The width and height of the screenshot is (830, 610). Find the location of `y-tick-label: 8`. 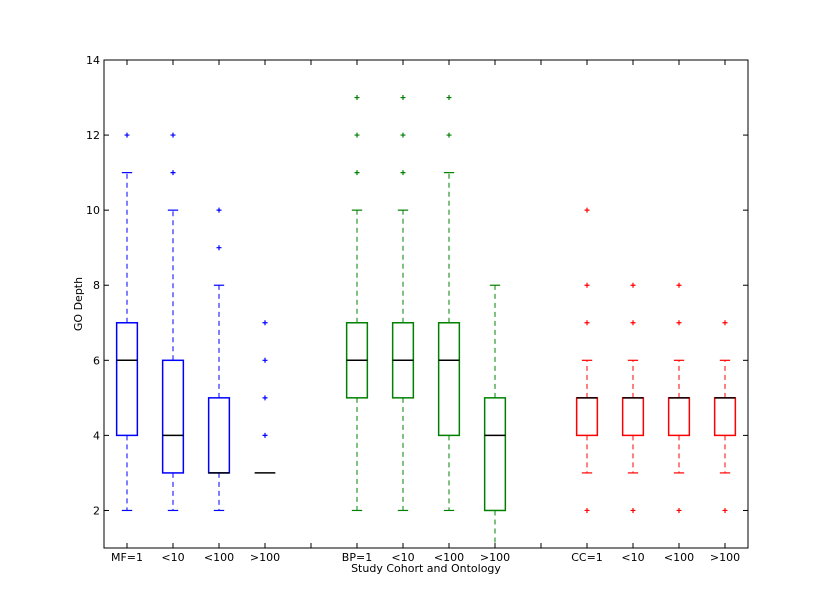

y-tick-label: 8 is located at coordinates (96, 285).